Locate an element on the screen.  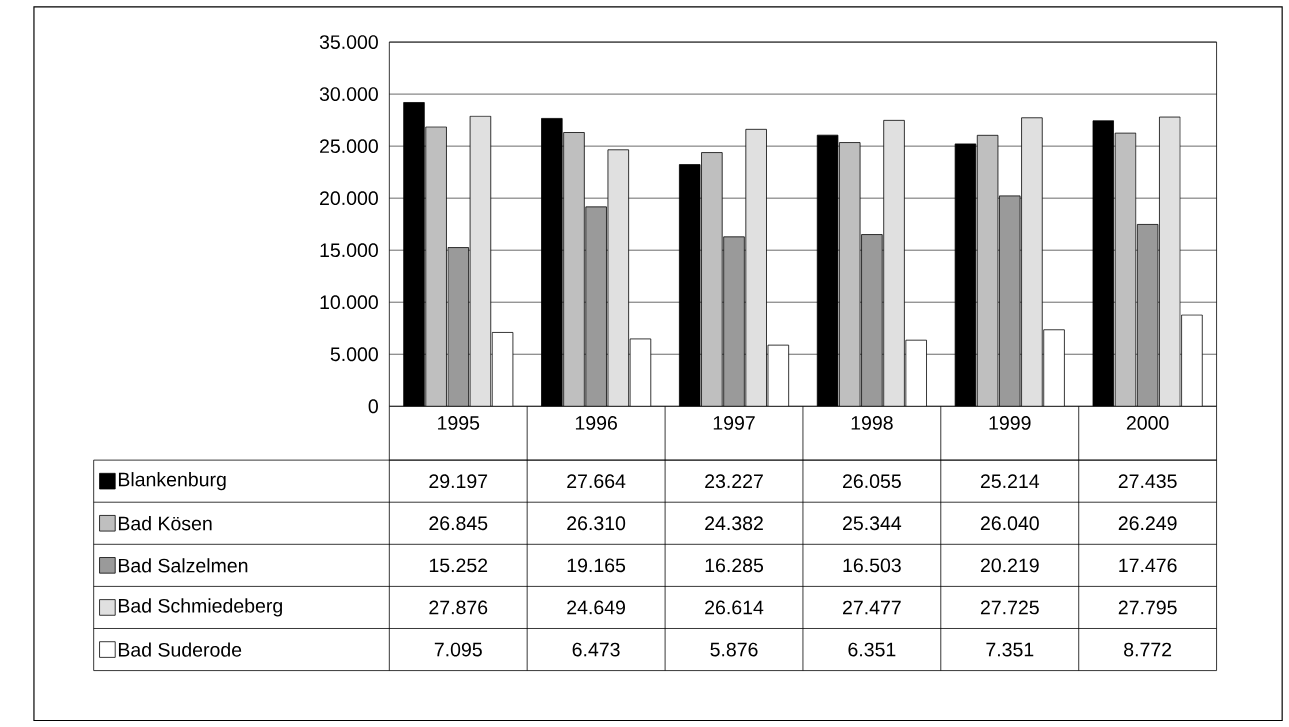
data-label: 27.435 is located at coordinates (1147, 481).